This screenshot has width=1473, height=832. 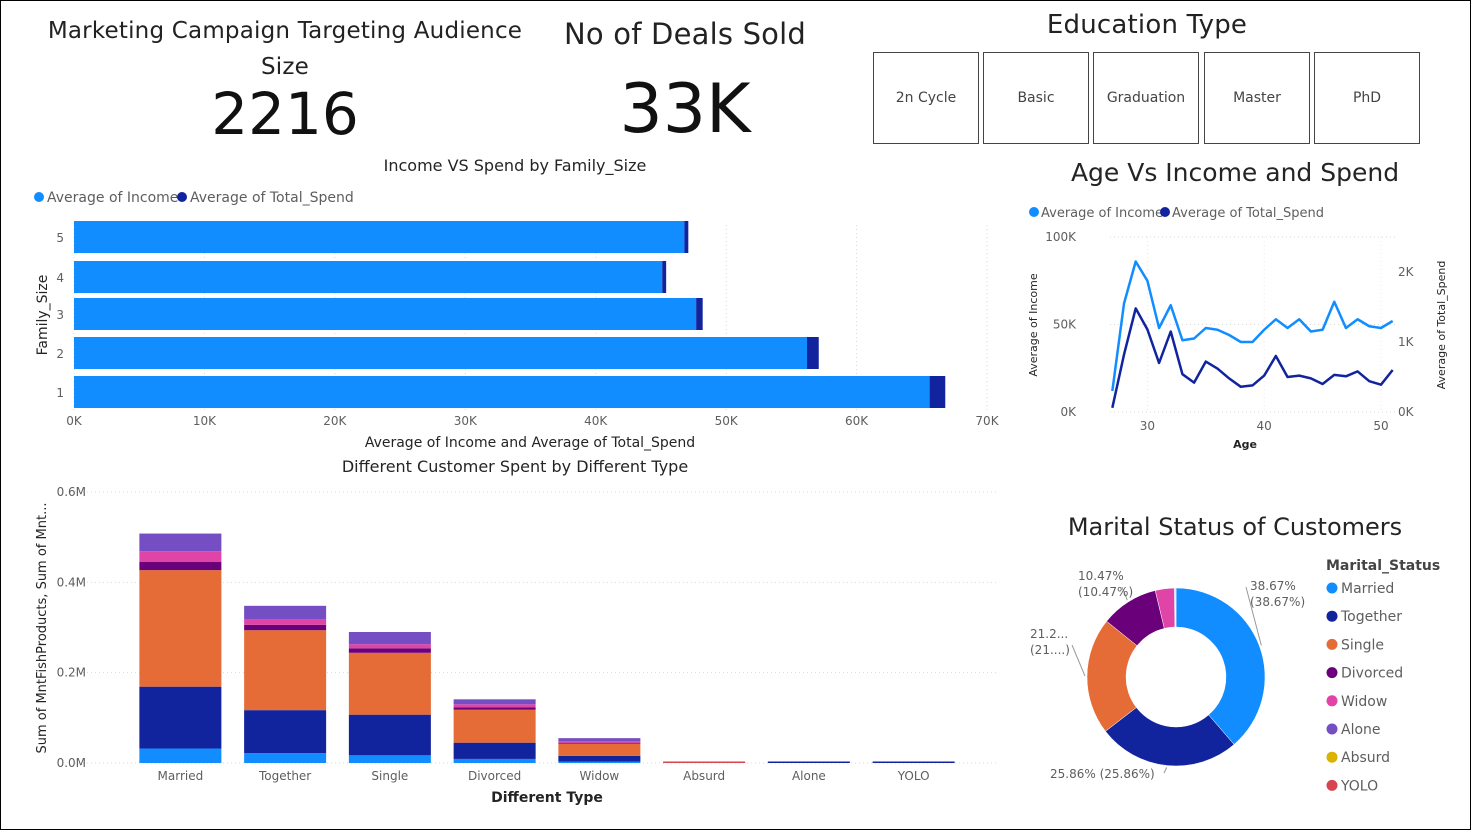 What do you see at coordinates (60, 278) in the screenshot?
I see `y-tick-label: 4` at bounding box center [60, 278].